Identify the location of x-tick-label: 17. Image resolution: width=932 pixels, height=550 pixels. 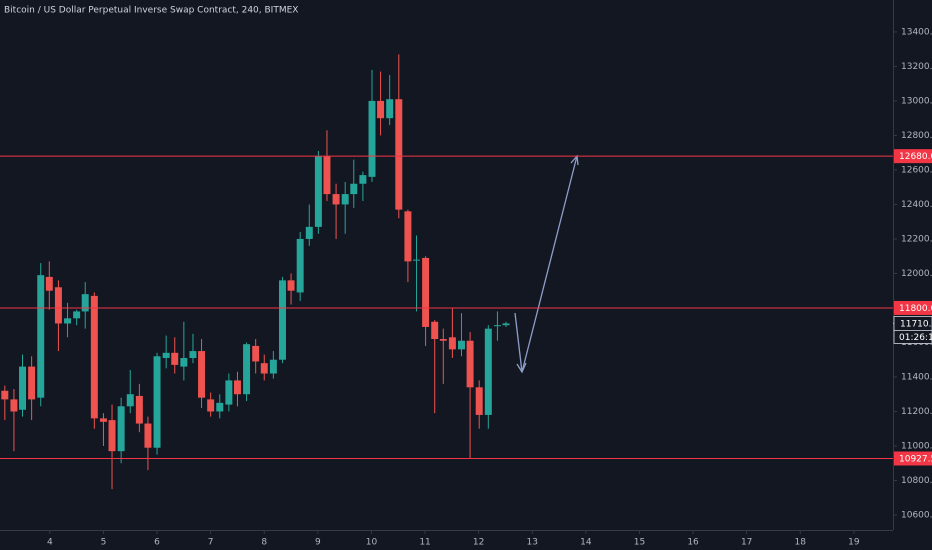
(746, 543).